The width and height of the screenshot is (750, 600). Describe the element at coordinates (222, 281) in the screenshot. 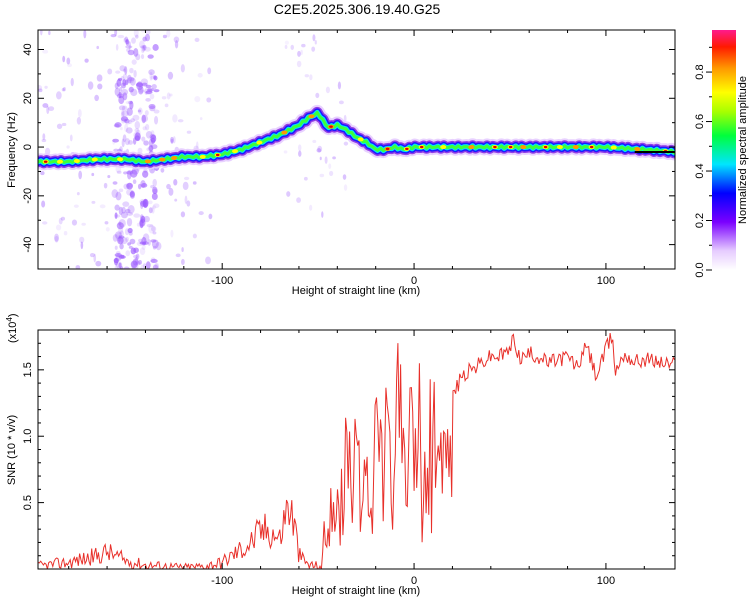

I see `spectrogram-x-tick-label: -100` at that location.